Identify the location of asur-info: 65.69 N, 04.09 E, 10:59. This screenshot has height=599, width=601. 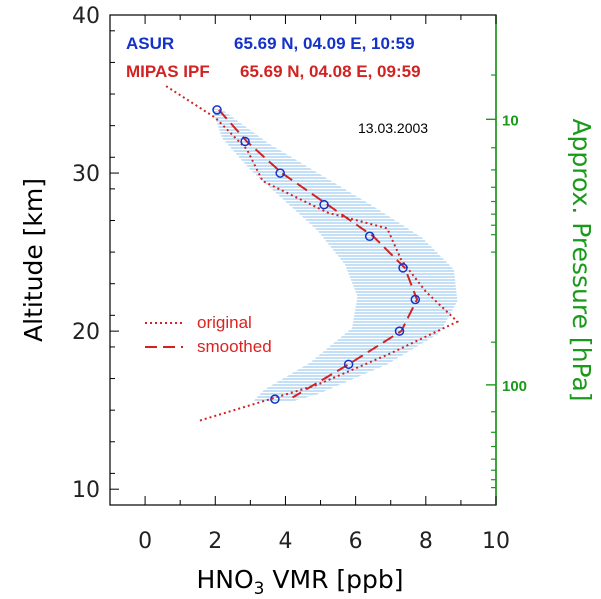
(324, 43).